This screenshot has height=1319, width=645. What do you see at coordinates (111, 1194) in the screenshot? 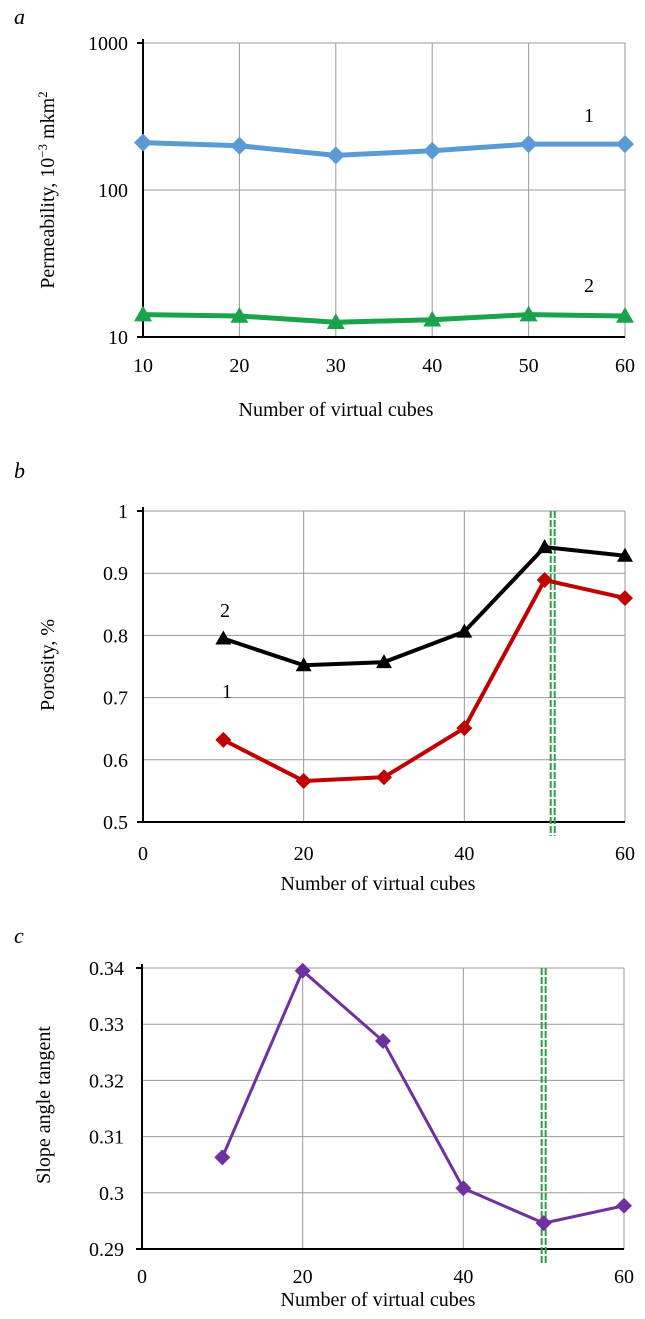
I see `y-tick-label: 0.3` at bounding box center [111, 1194].